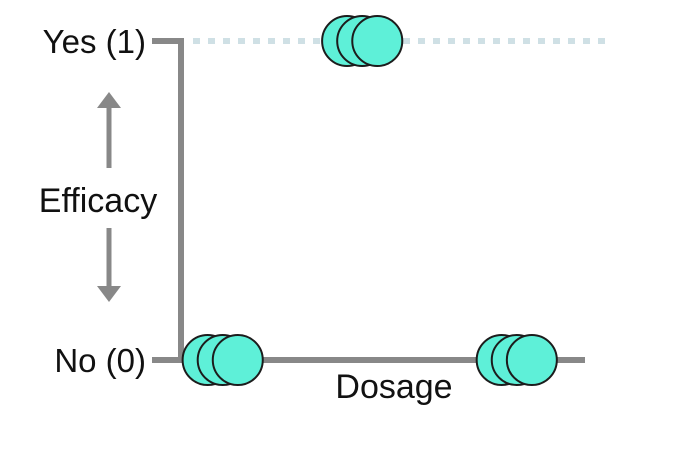 This screenshot has width=682, height=449. What do you see at coordinates (109, 130) in the screenshot?
I see `arrow-up-icon` at bounding box center [109, 130].